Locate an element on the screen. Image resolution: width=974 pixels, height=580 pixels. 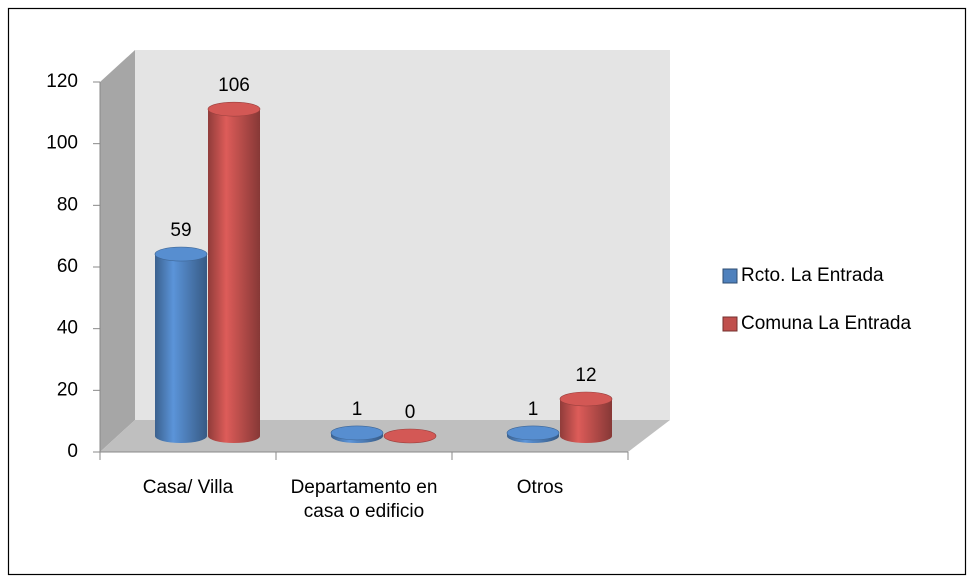
x-tick-label: Otros is located at coordinates (540, 487).